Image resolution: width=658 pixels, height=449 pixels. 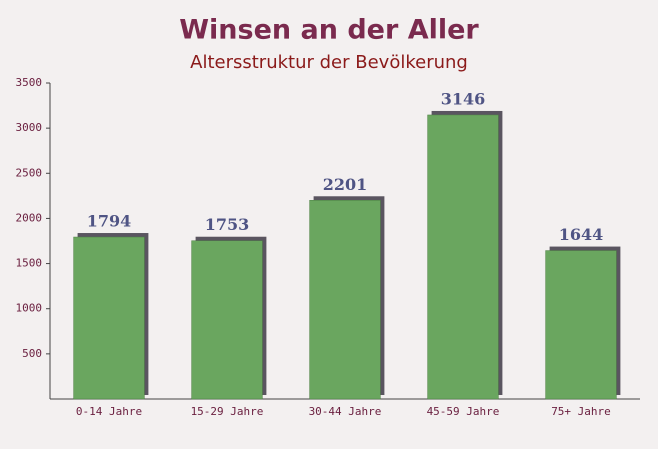 I want to click on y-tick-label: 2500, so click(x=29, y=172).